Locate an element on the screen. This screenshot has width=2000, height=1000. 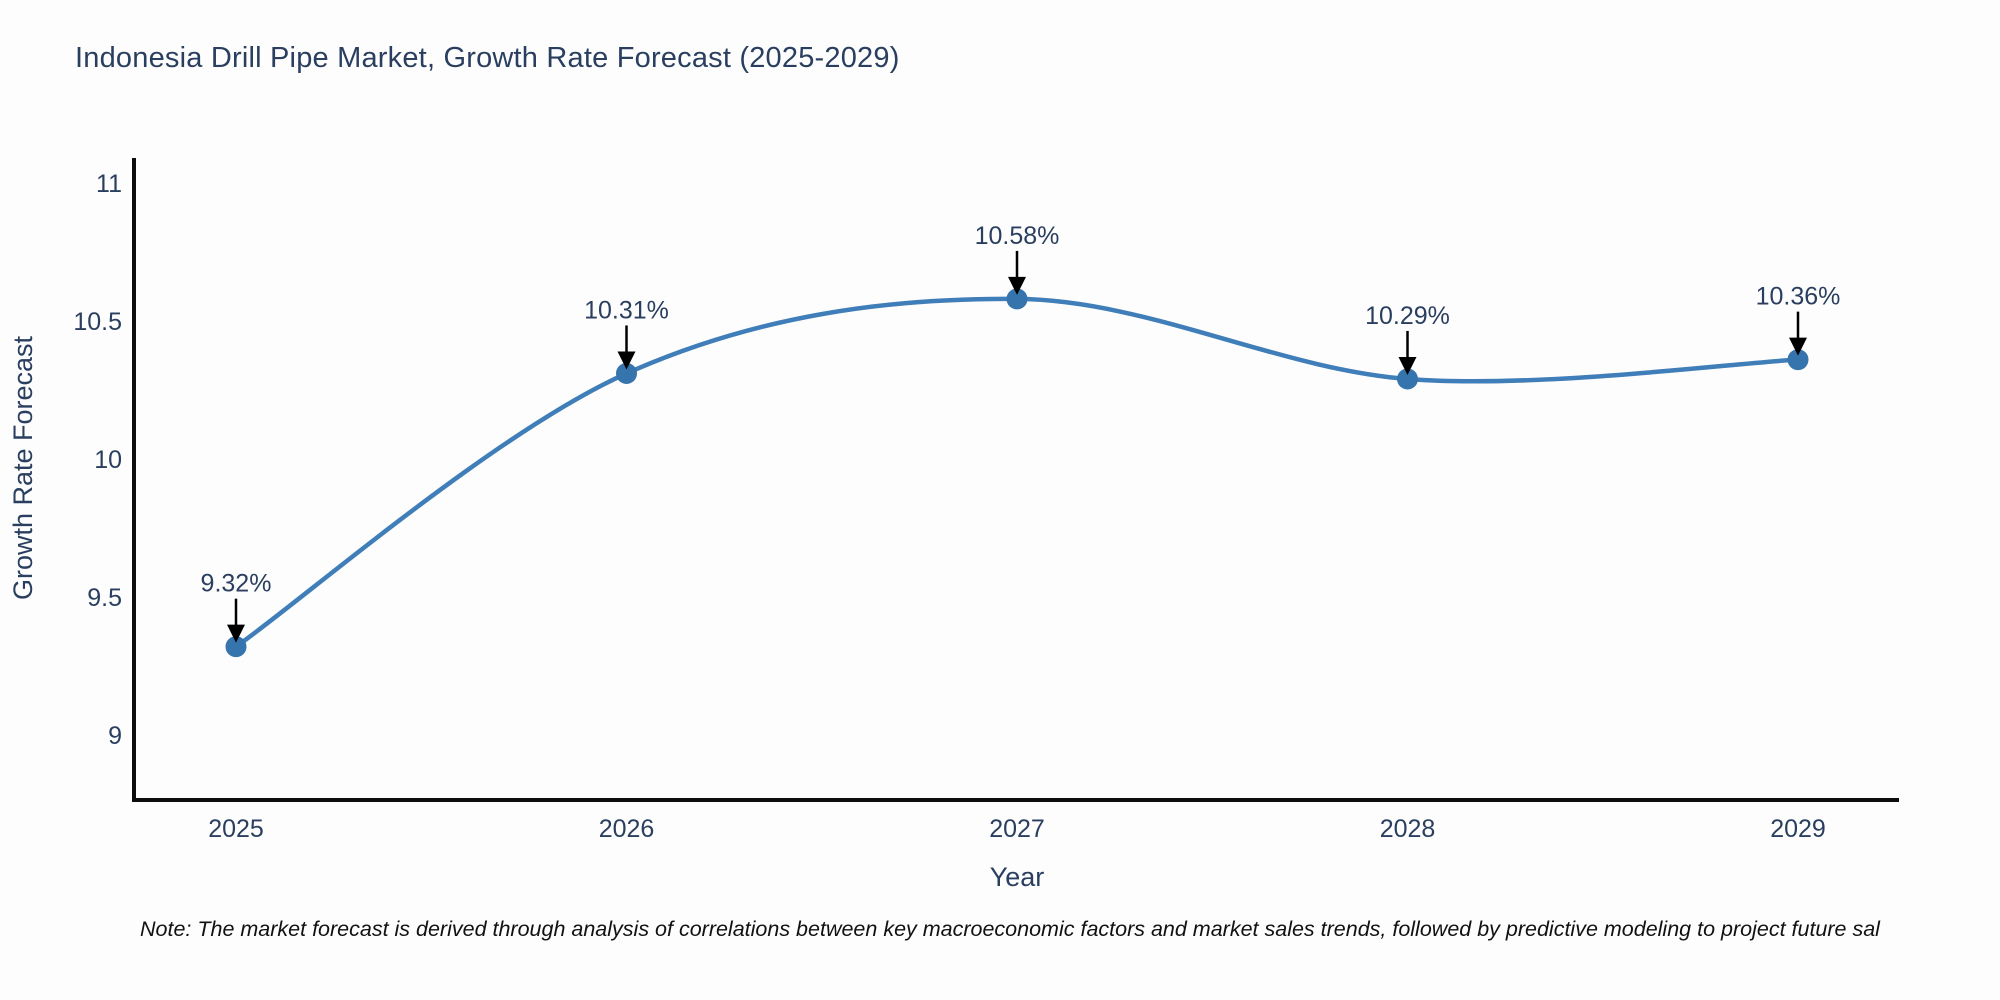
data-point-2027 is located at coordinates (1017, 299).